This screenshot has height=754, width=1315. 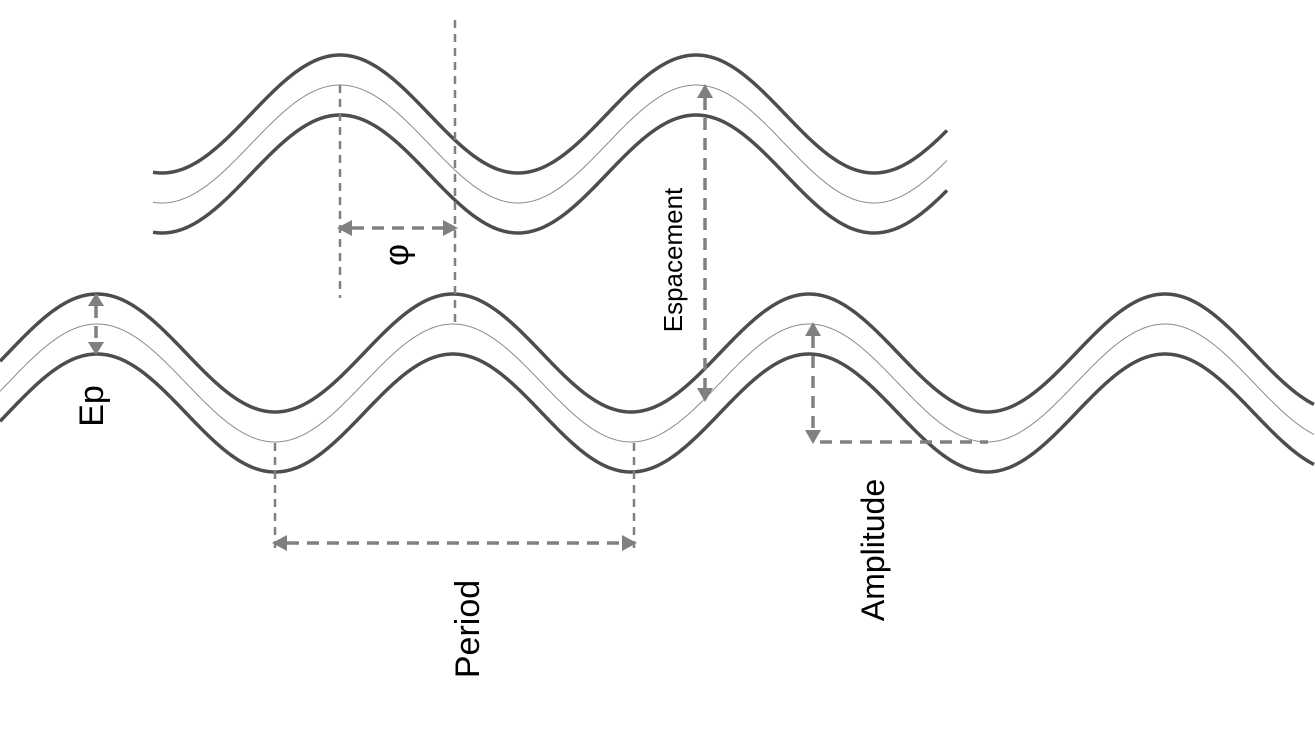 I want to click on thickness-arrowhead-bottom, so click(x=96, y=348).